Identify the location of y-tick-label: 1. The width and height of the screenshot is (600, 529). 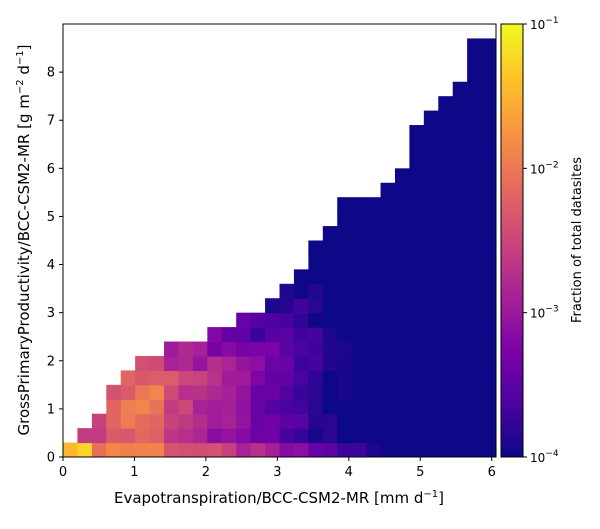
(51, 409).